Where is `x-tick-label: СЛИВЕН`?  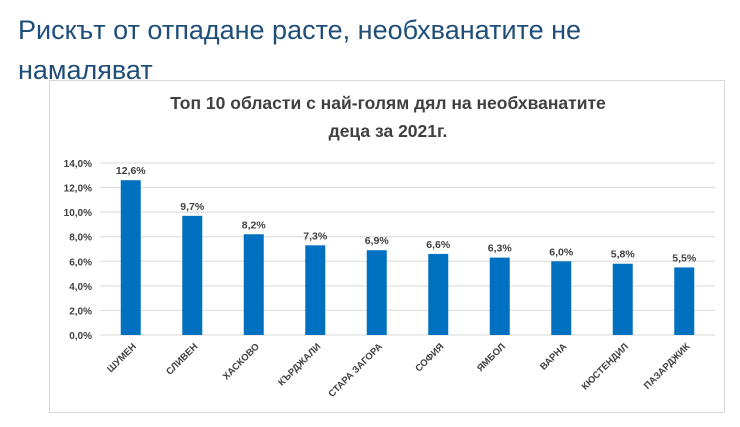
x-tick-label: СЛИВЕН is located at coordinates (182, 359).